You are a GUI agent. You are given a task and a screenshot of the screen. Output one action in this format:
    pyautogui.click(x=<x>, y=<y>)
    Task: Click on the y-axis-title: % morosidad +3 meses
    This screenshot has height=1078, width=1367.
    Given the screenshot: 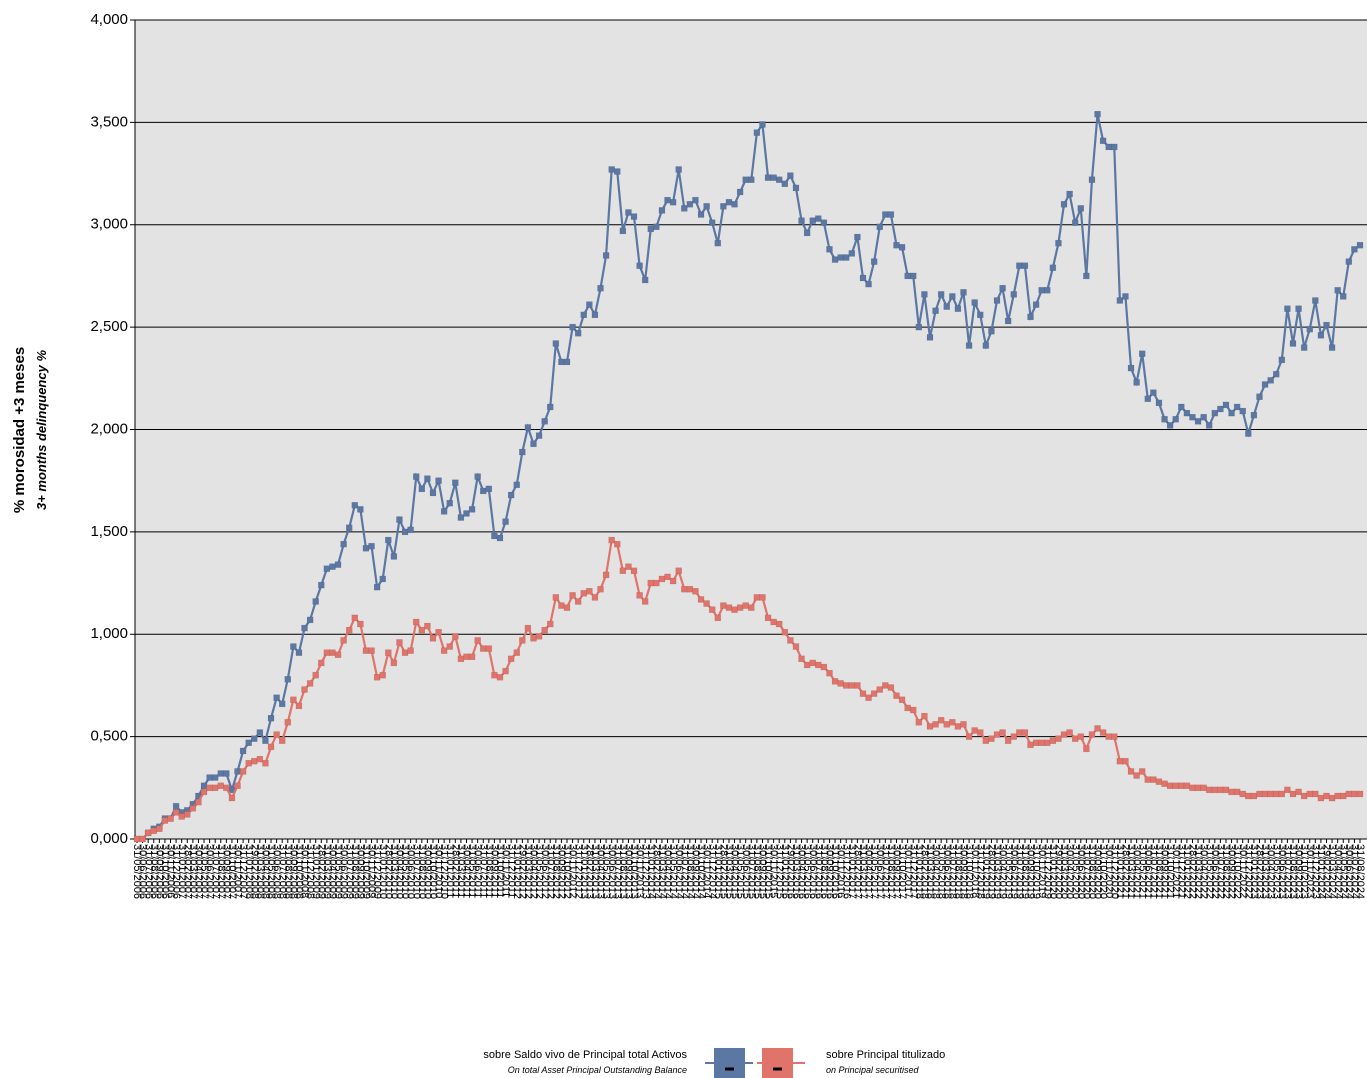 What is the action you would take?
    pyautogui.click(x=19, y=430)
    